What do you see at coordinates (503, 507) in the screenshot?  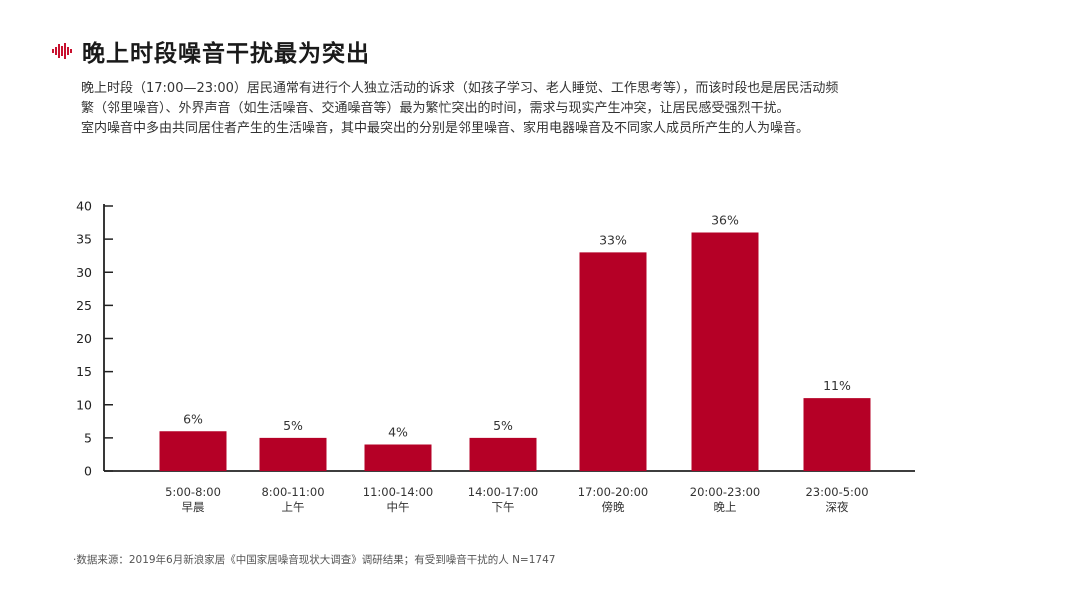 I see `x-tick-sublabel: 下午` at bounding box center [503, 507].